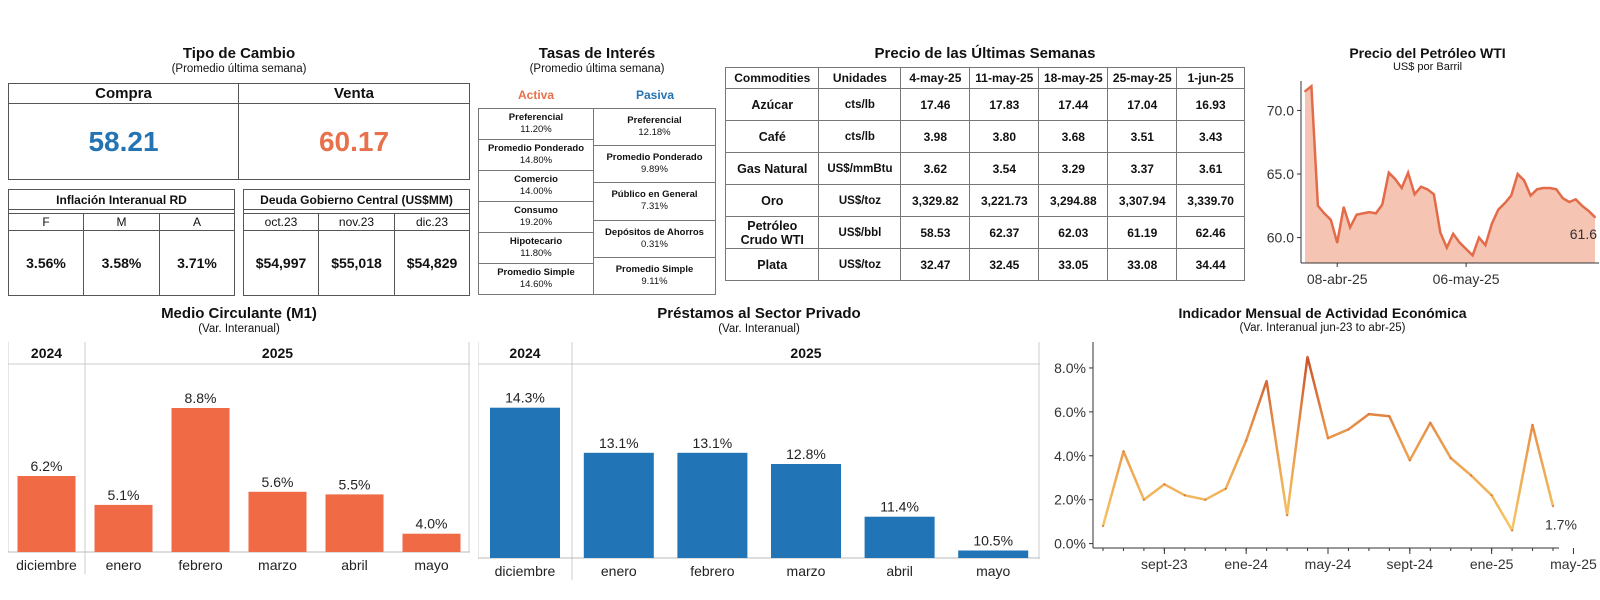  What do you see at coordinates (935, 232) in the screenshot?
I see `commodity-price: 58.53` at bounding box center [935, 232].